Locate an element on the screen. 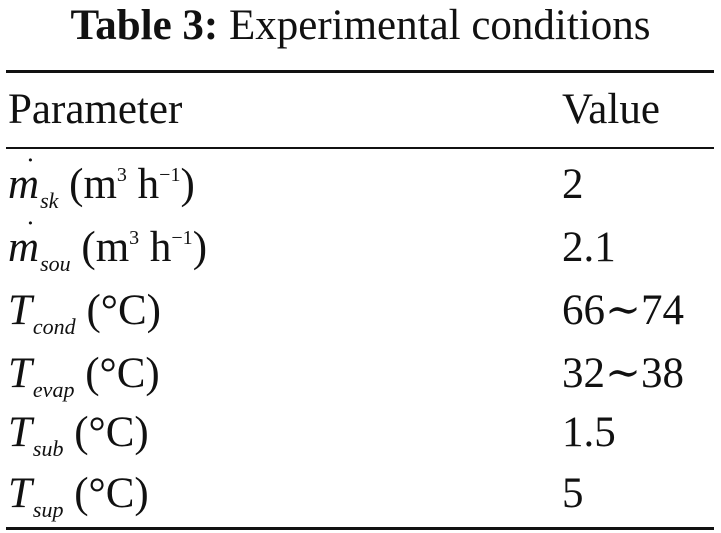  subscript: cond is located at coordinates (54, 326).